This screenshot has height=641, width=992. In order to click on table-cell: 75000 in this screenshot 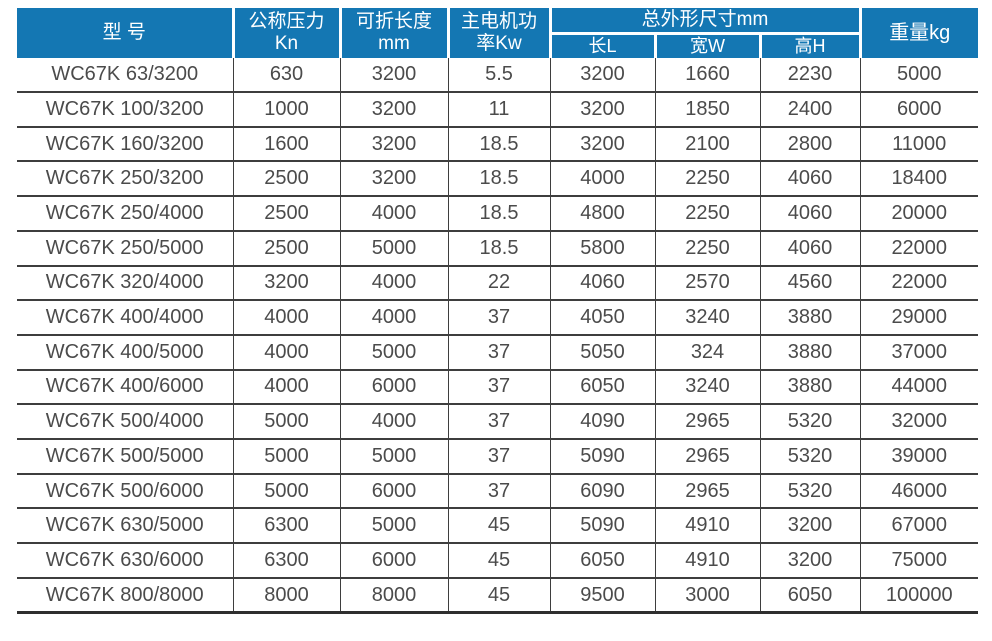, I will do `click(919, 561)`.